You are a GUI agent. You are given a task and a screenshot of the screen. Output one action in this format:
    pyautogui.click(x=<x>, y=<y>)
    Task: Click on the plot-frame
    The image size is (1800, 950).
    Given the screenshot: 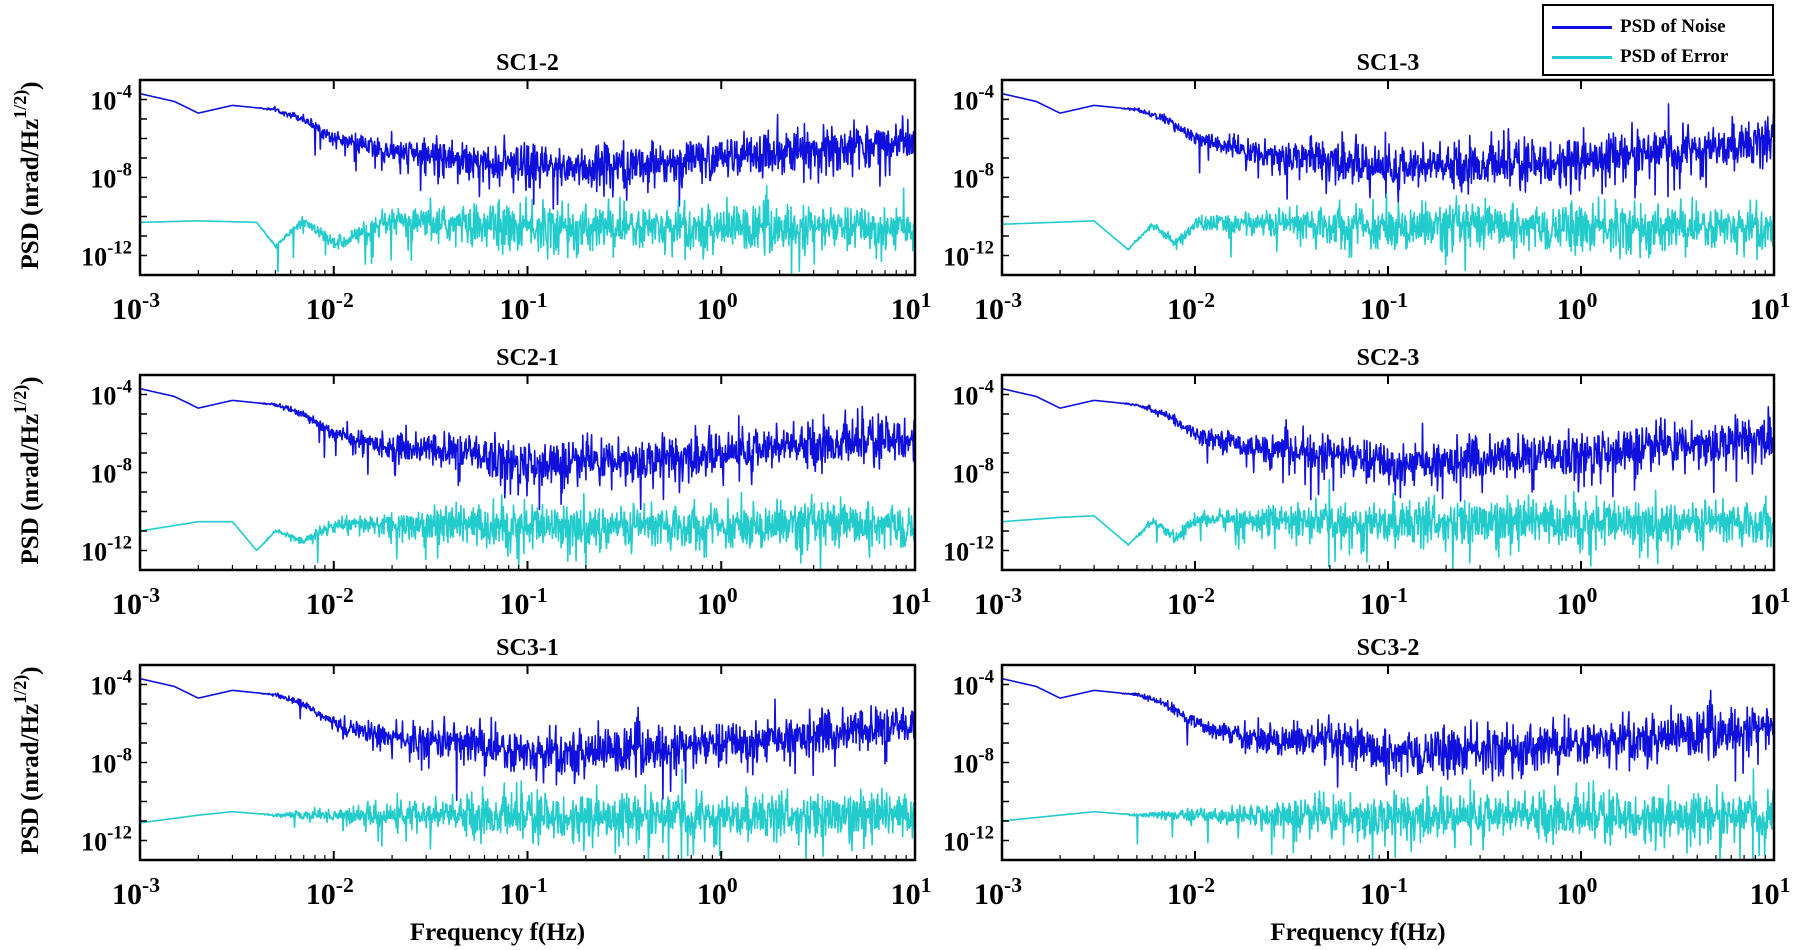 What is the action you would take?
    pyautogui.click(x=1388, y=177)
    